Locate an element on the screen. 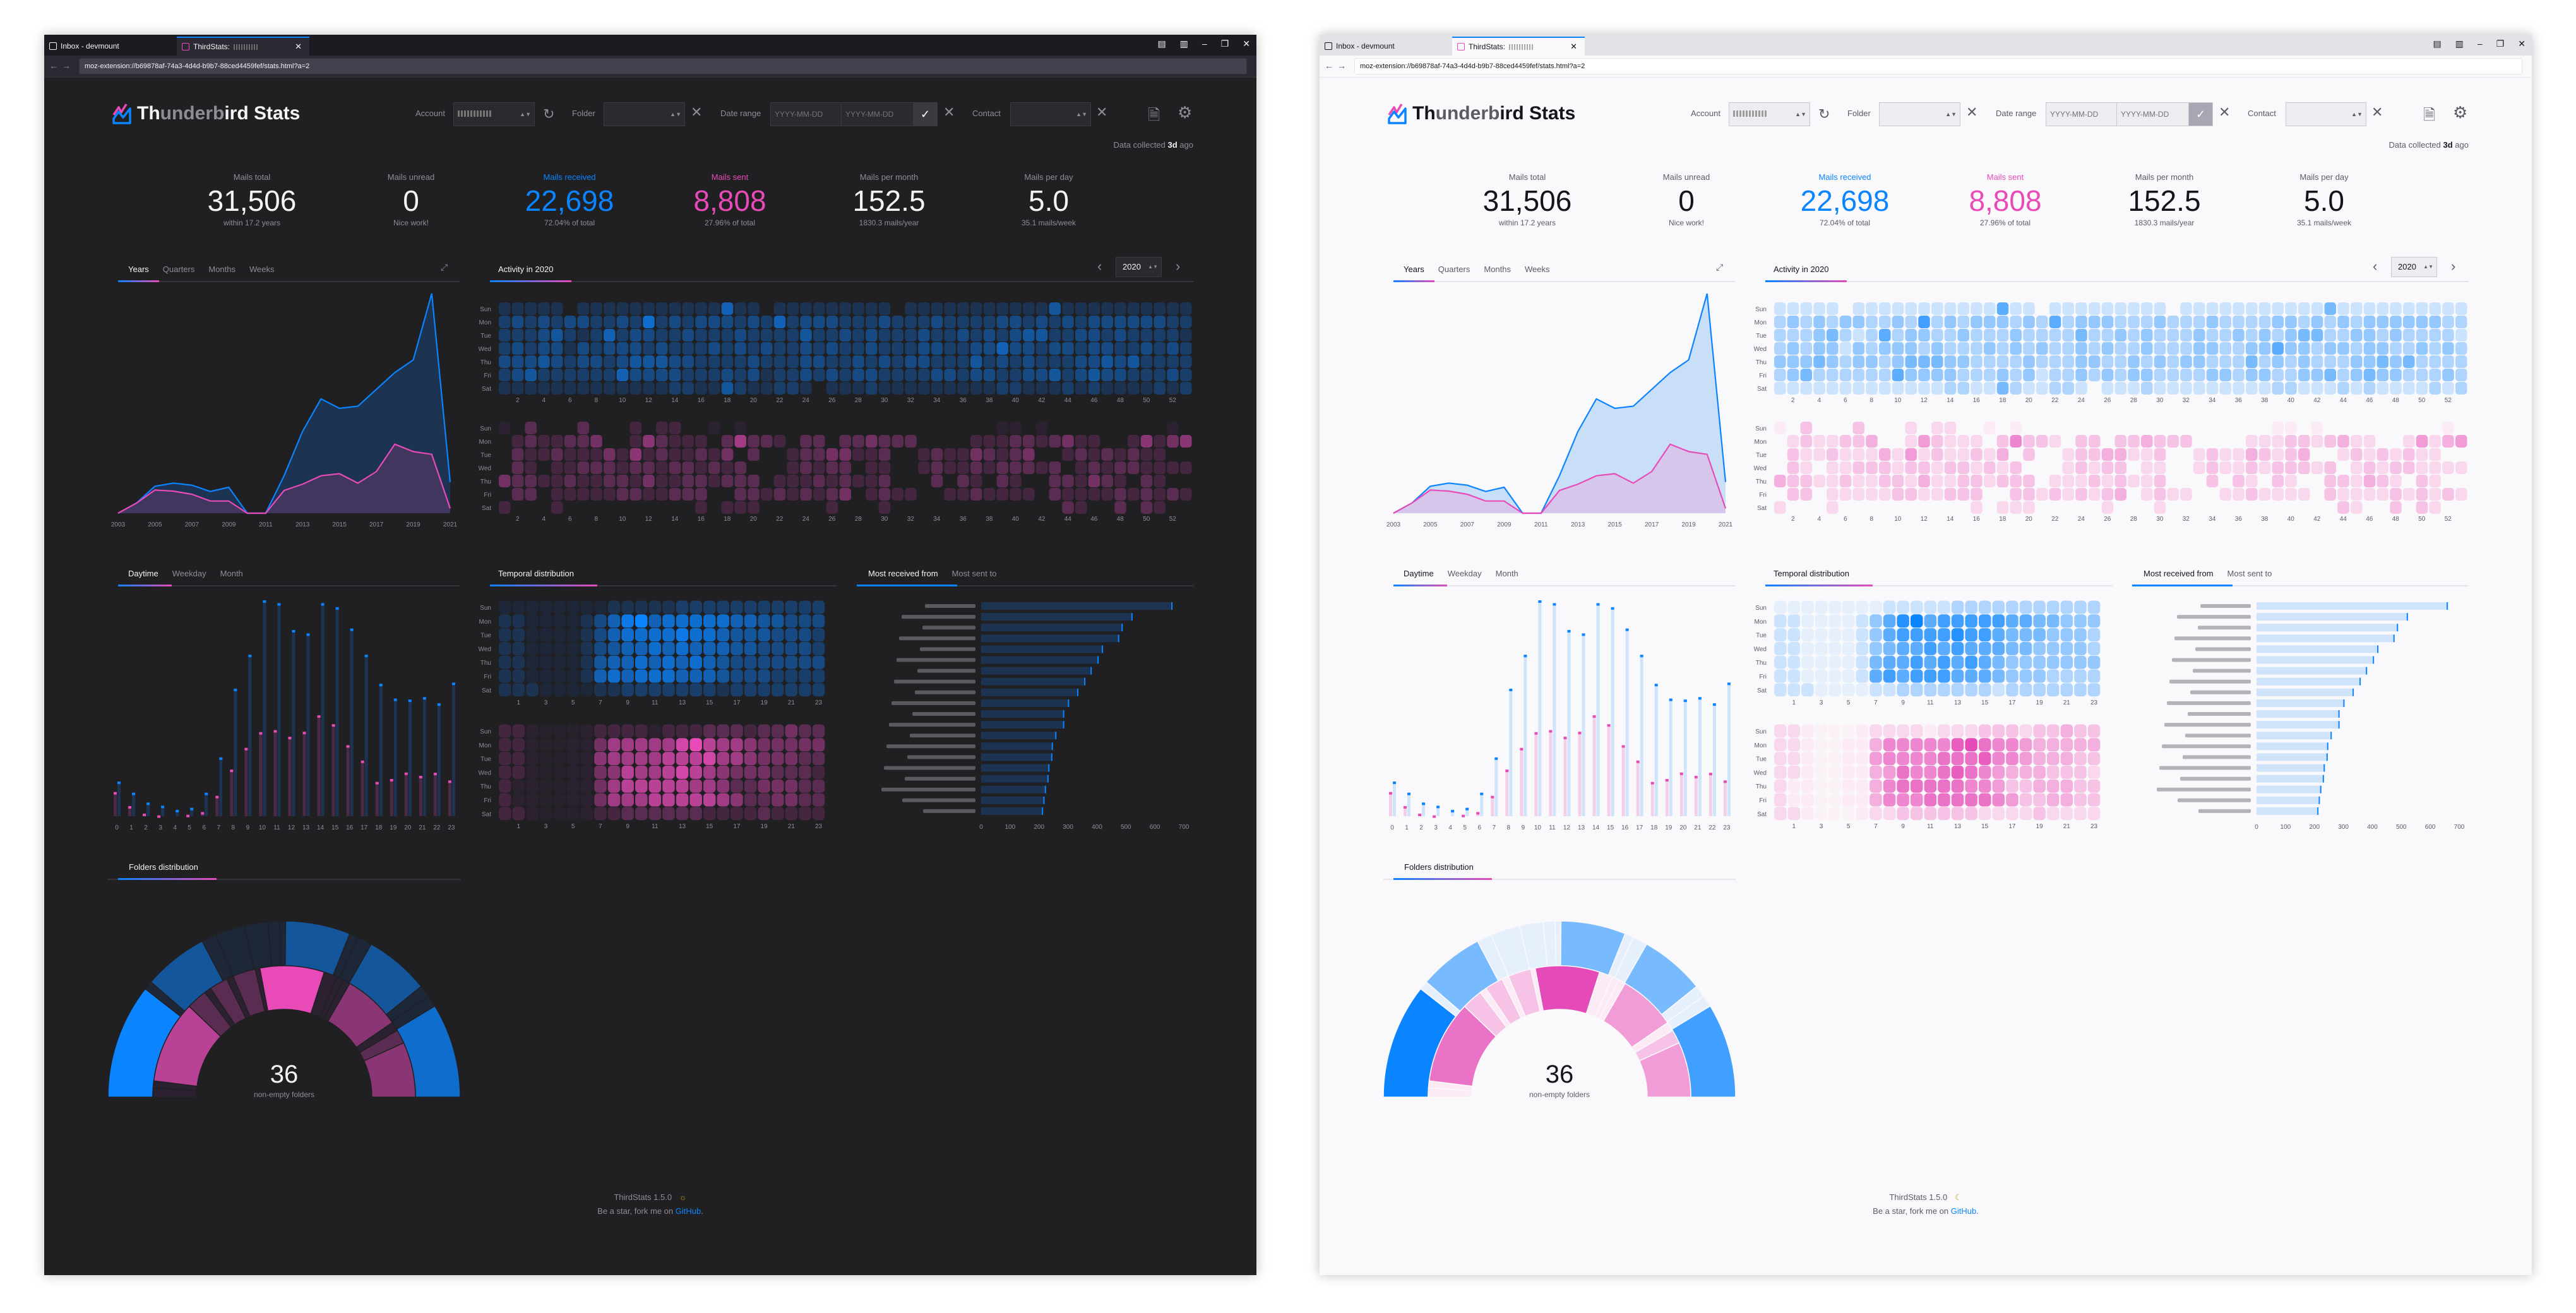 Image resolution: width=2576 pixels, height=1313 pixels. x-tick-label: 100 is located at coordinates (1010, 828).